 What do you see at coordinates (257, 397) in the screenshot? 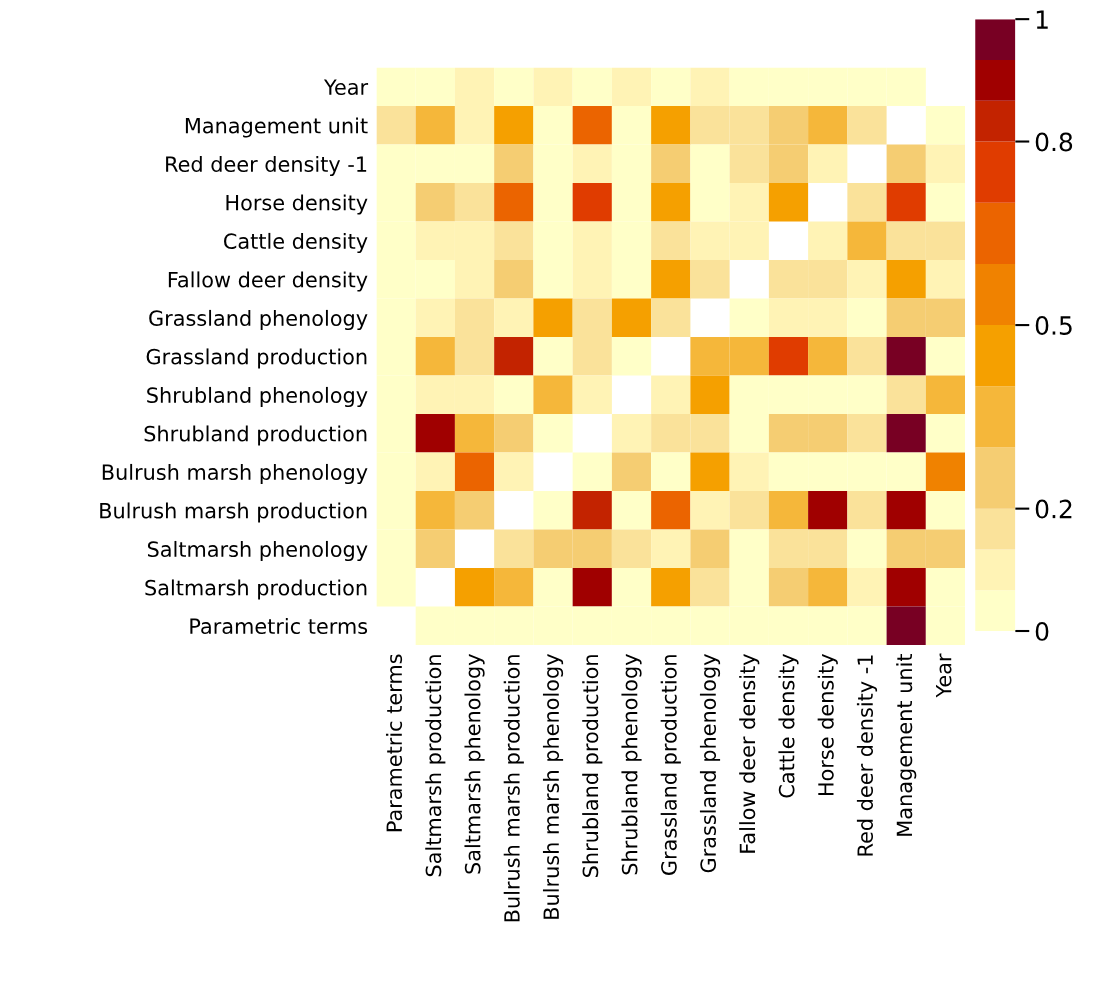
I see `y-tick-label: Shrubland phenology` at bounding box center [257, 397].